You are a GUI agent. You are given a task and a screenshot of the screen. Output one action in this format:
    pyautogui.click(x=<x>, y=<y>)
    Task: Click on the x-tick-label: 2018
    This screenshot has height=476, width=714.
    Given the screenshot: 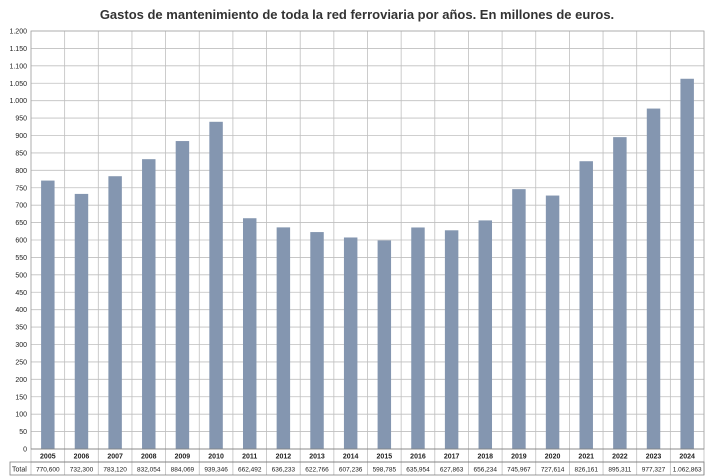 What is the action you would take?
    pyautogui.click(x=485, y=457)
    